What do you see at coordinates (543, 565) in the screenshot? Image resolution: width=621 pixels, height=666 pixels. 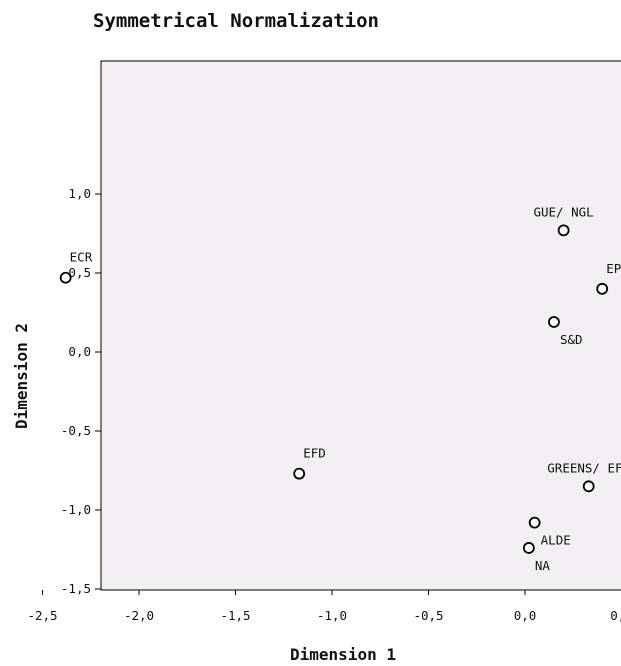 I see `point-label: NA` at bounding box center [543, 565].